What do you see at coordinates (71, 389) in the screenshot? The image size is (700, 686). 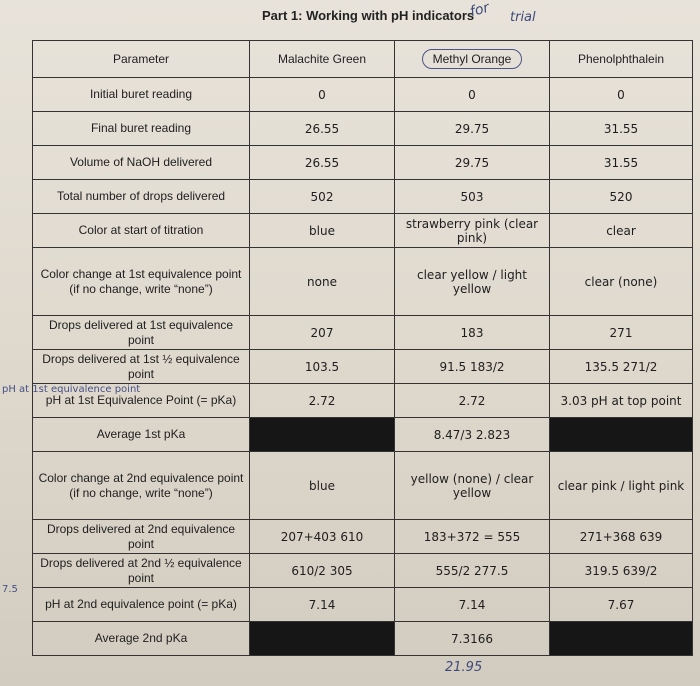 I see `margin-note: pH at 1st equivalence point` at bounding box center [71, 389].